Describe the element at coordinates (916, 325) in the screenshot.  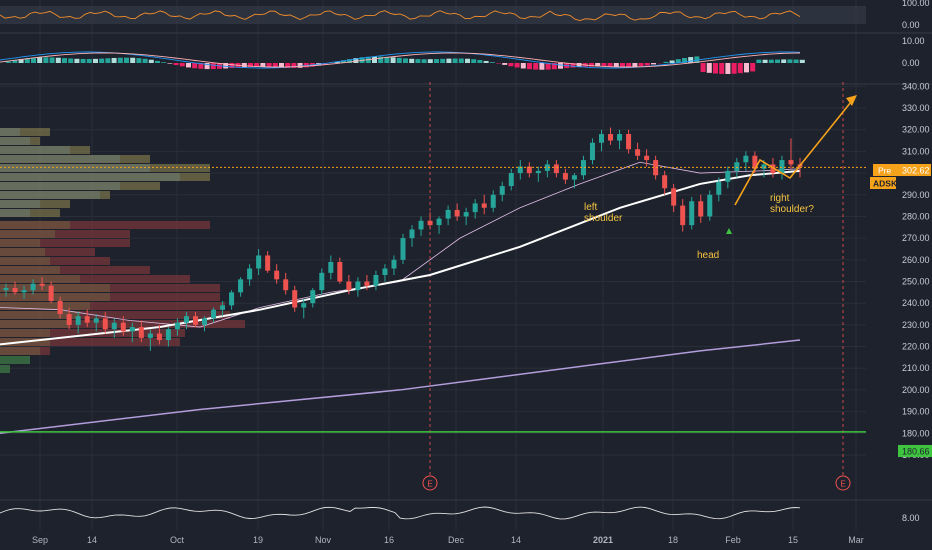
I see `price-tick: 230.00` at that location.